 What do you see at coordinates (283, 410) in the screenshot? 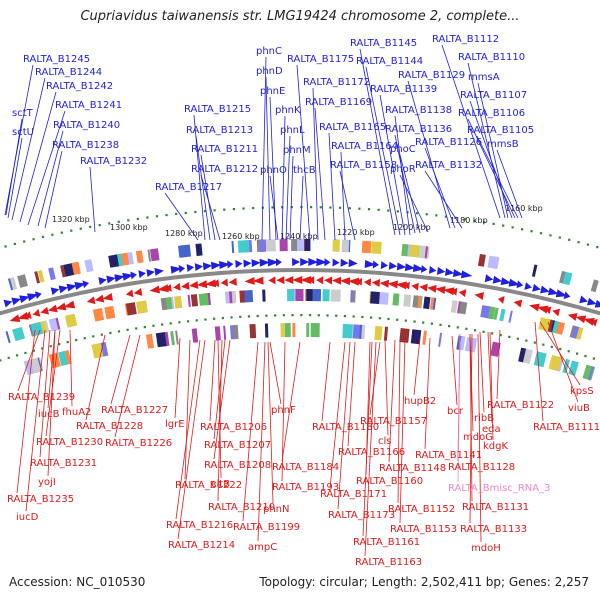
I see `gene-label: phnF` at bounding box center [283, 410].